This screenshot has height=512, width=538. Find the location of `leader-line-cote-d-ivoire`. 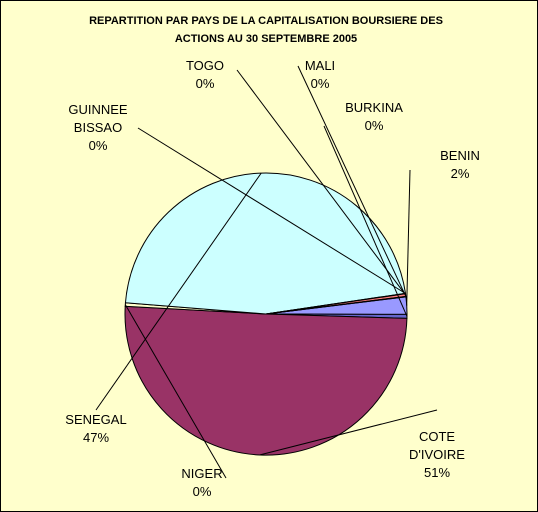

leader-line-cote-d-ivoire is located at coordinates (348, 432).